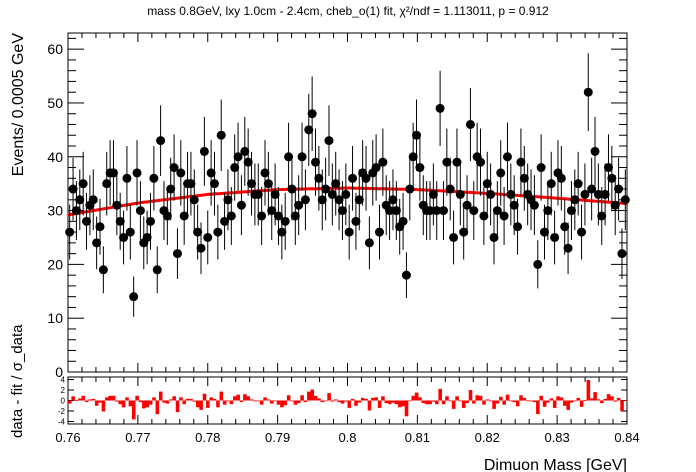  I want to click on x-tick-label: 0.83, so click(556, 437).